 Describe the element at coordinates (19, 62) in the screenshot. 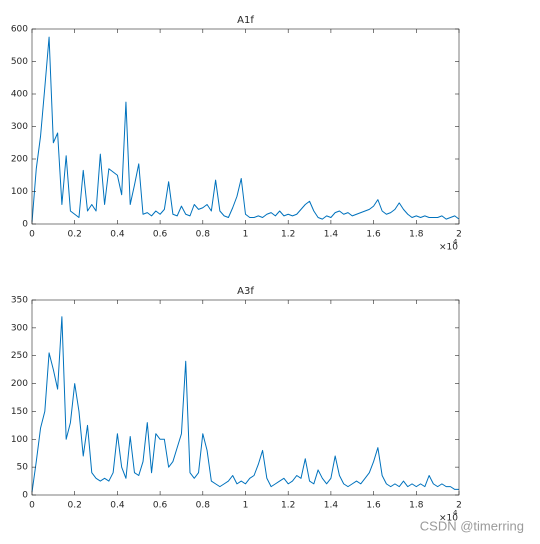

I see `y-tick-label: 500` at that location.